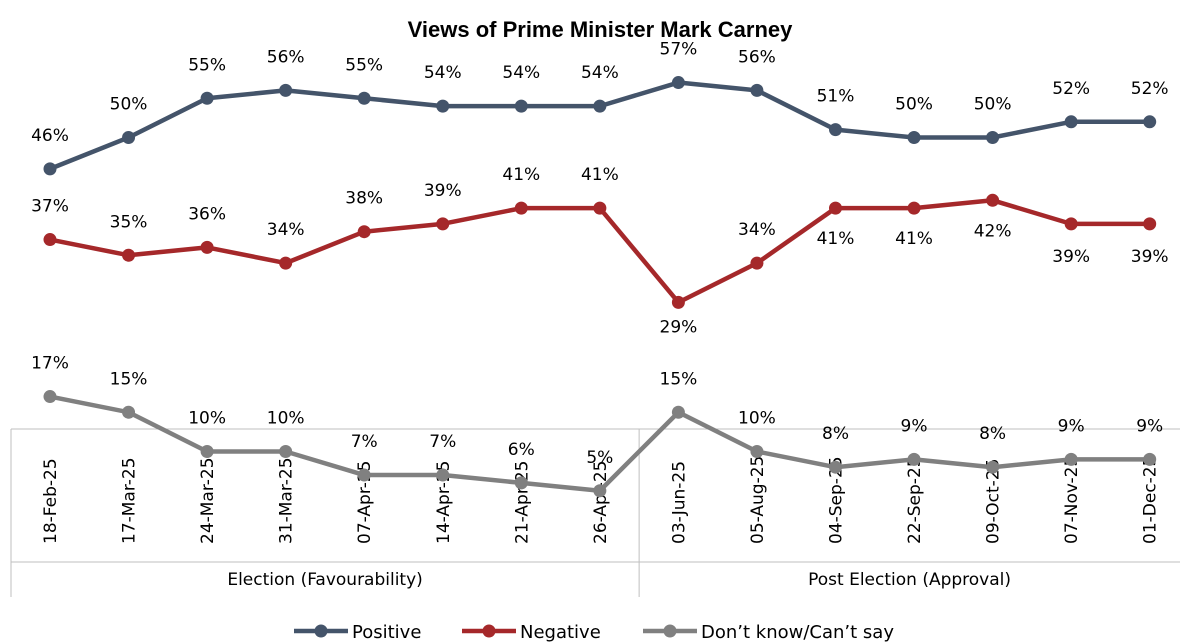 Image resolution: width=1180 pixels, height=642 pixels. I want to click on legend-label: Negative, so click(560, 632).